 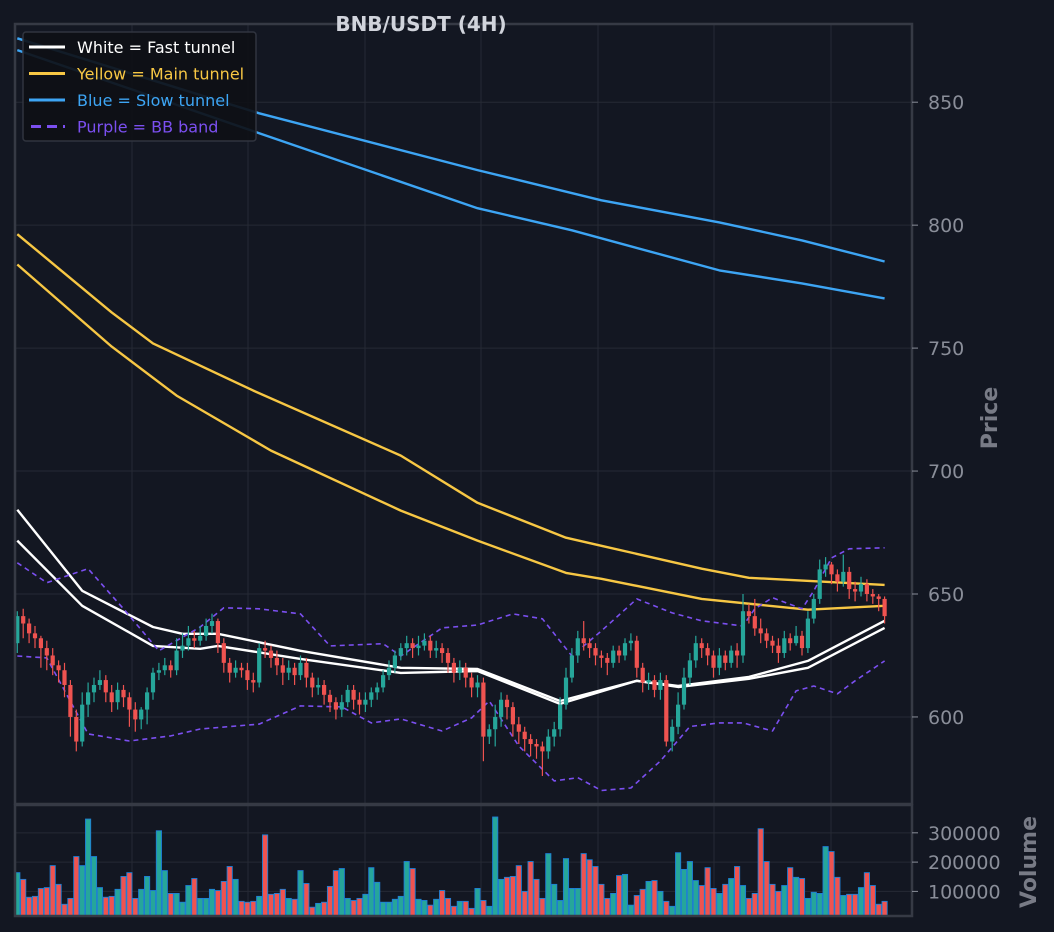 I want to click on fast-lower-line, so click(x=451, y=622).